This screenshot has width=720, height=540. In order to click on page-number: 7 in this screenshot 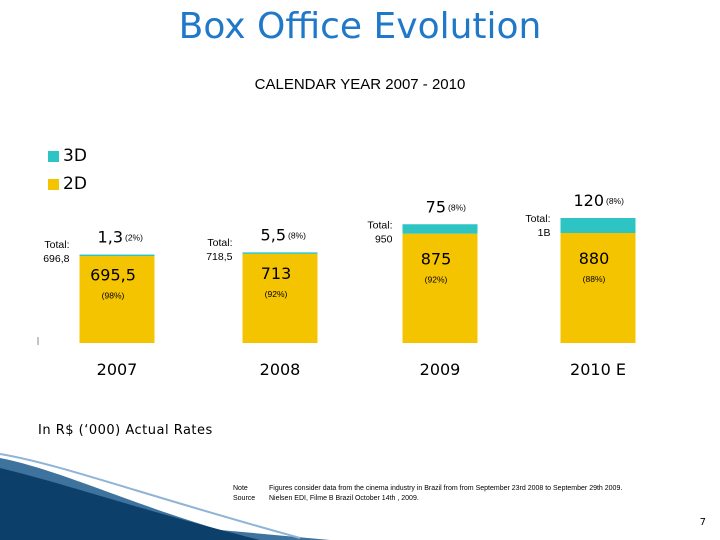, I will do `click(702, 522)`.